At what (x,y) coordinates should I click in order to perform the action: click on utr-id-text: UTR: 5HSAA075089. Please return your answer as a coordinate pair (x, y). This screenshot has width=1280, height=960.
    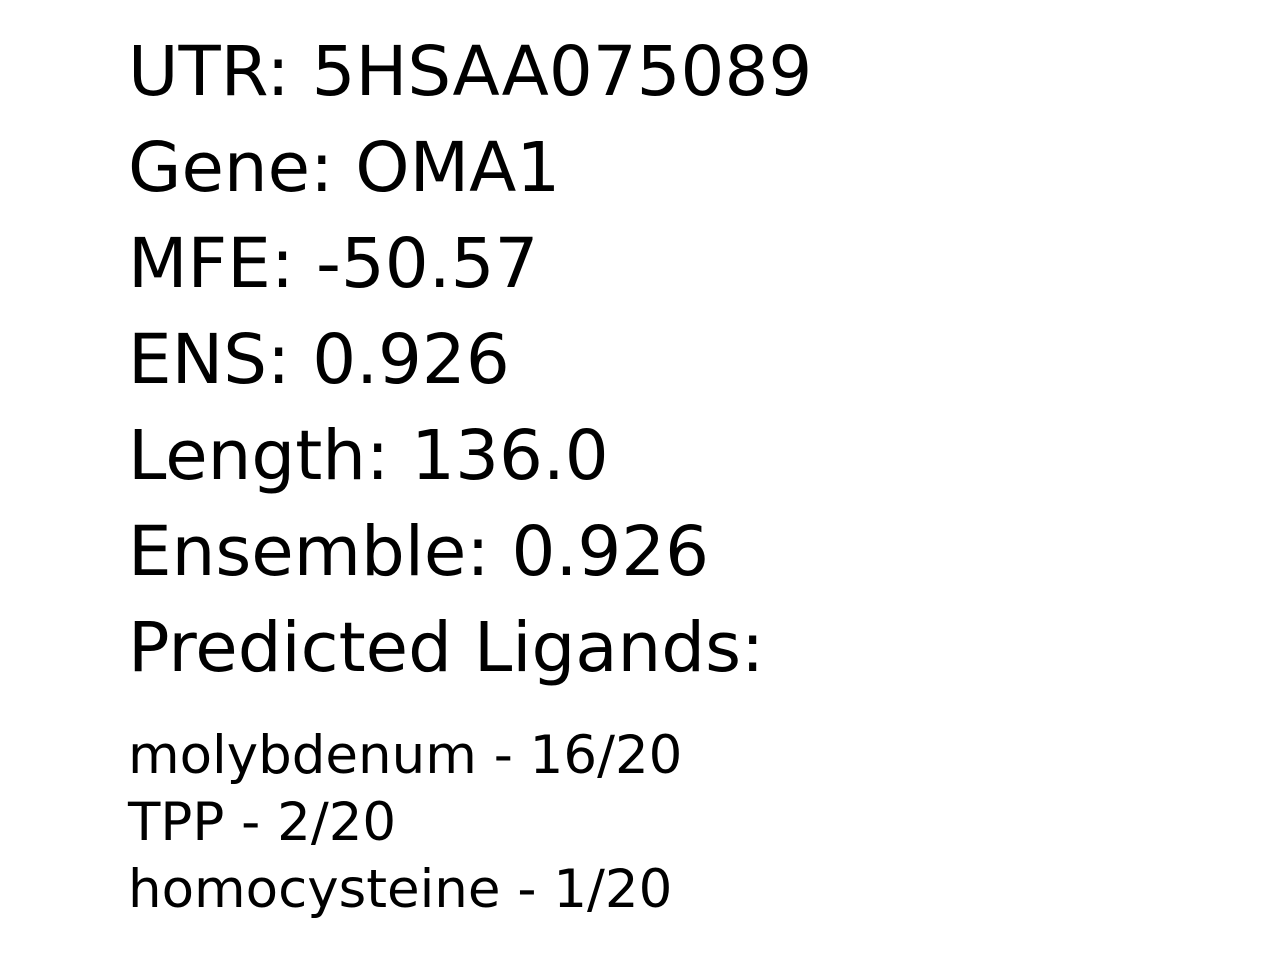
    Looking at the image, I should click on (470, 72).